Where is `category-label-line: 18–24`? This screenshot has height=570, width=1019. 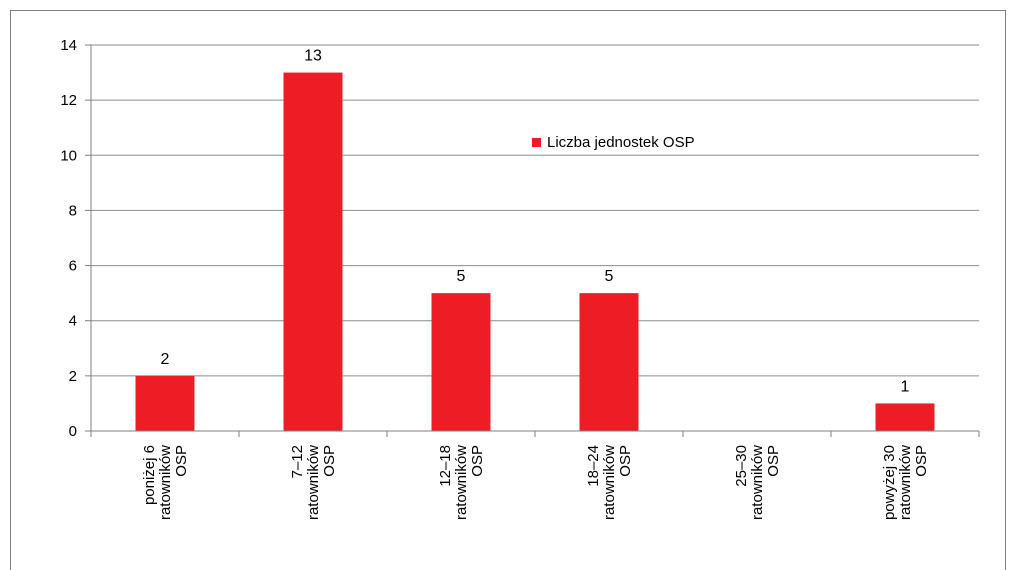
category-label-line: 18–24 is located at coordinates (593, 466).